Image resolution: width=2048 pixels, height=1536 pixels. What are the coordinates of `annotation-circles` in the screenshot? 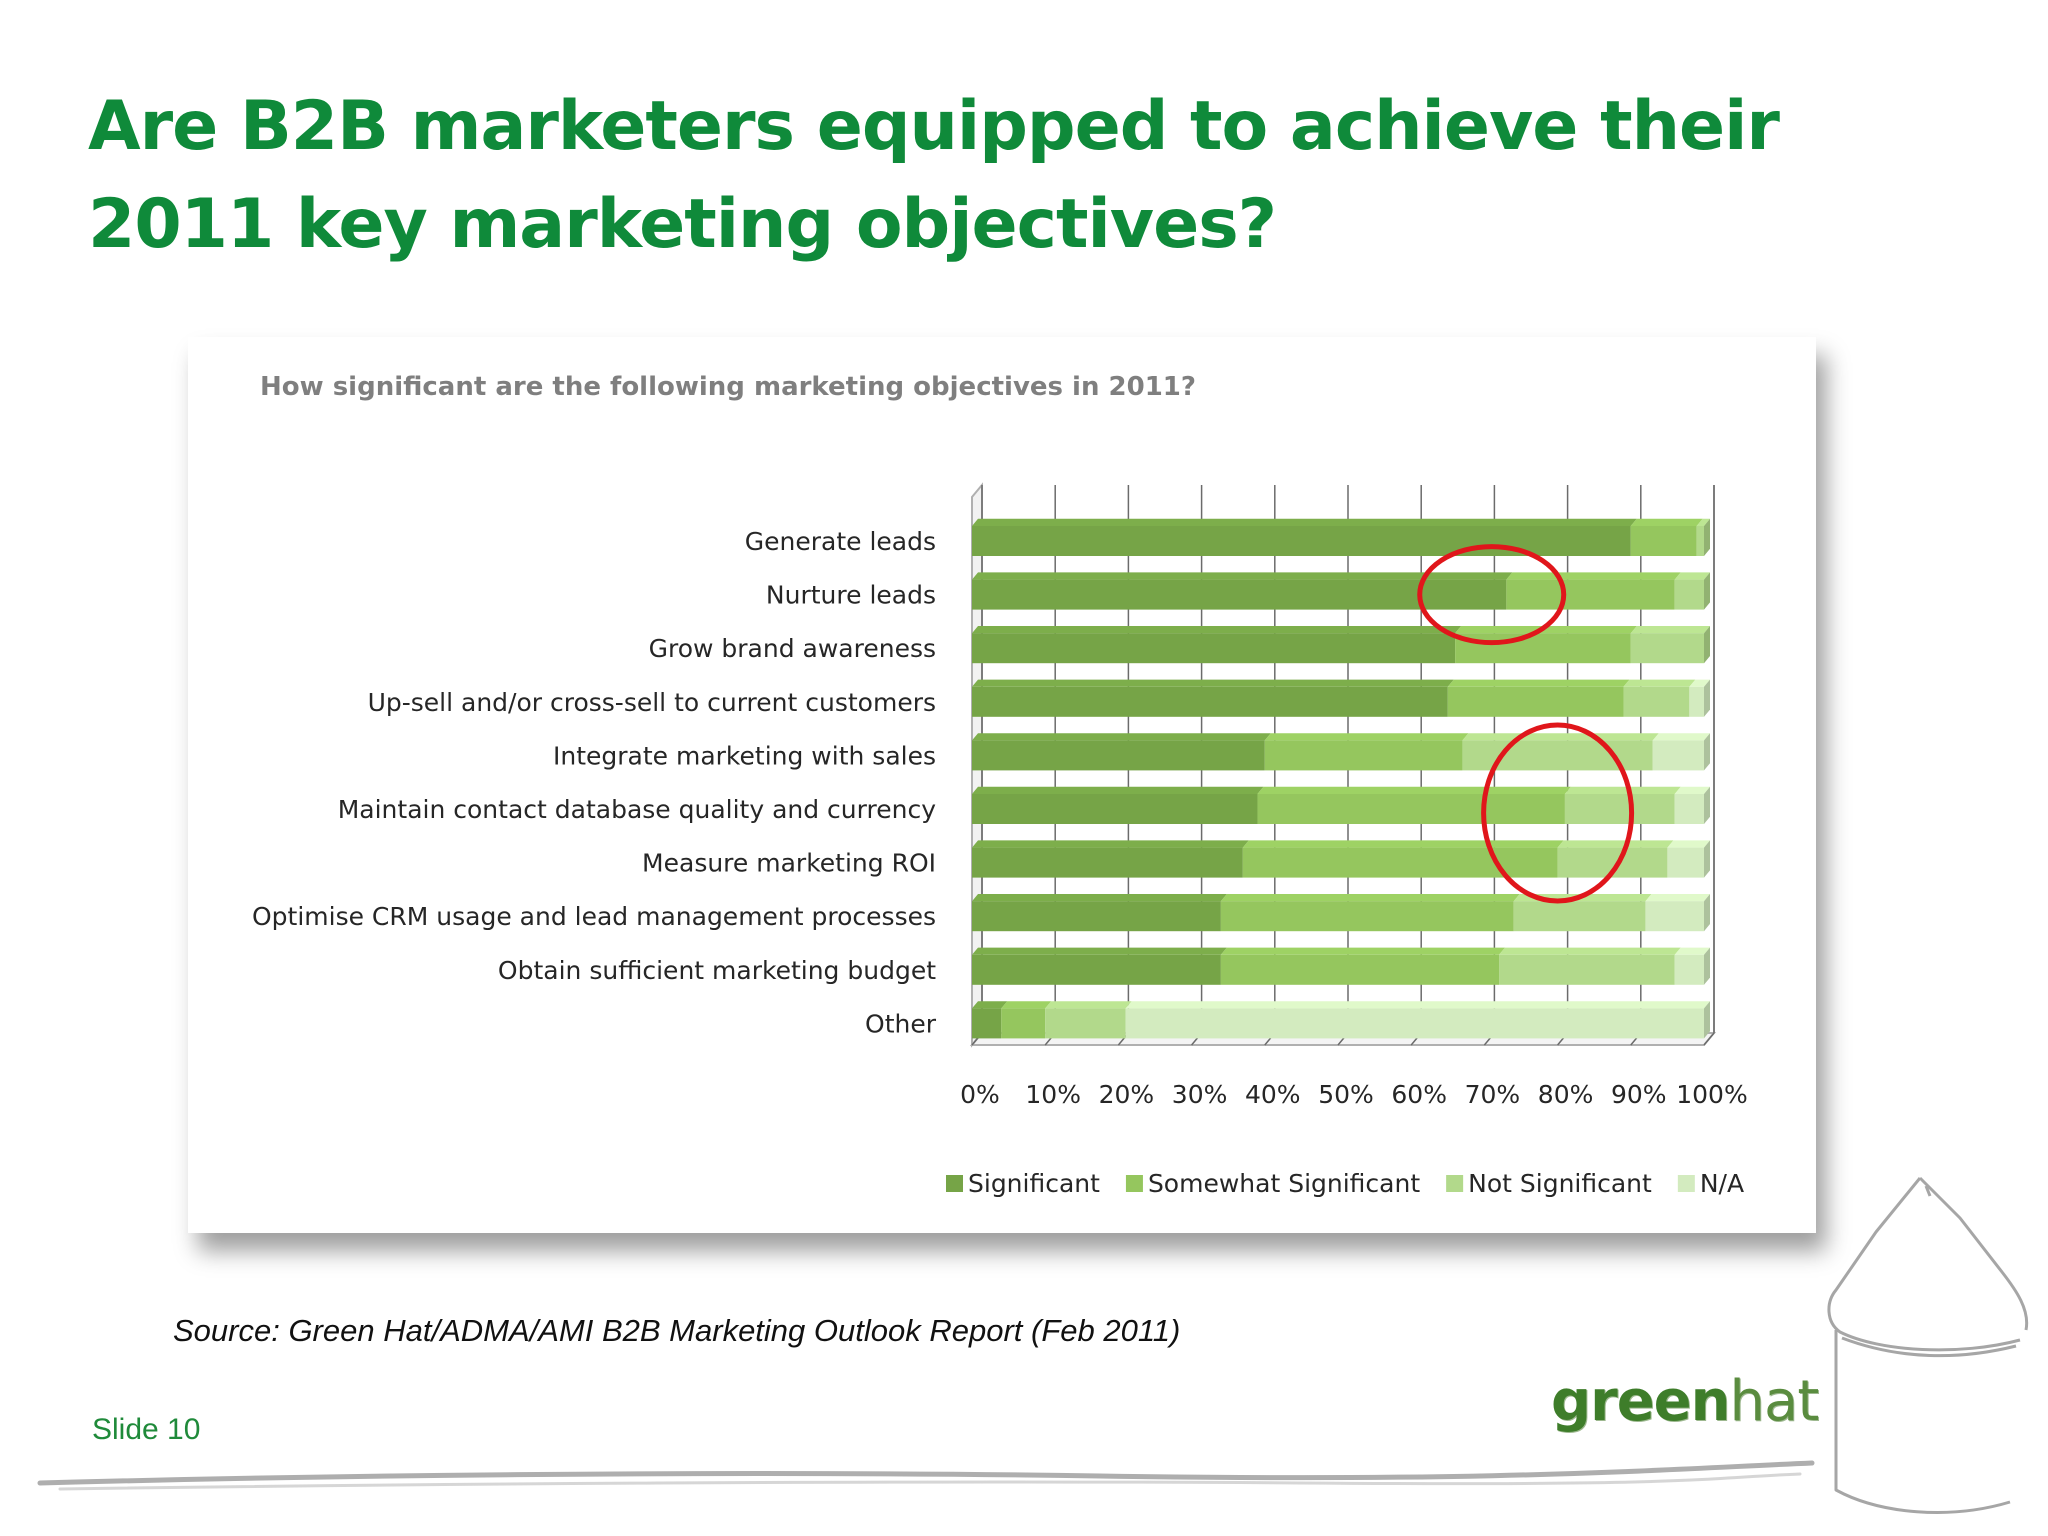 It's located at (1526, 724).